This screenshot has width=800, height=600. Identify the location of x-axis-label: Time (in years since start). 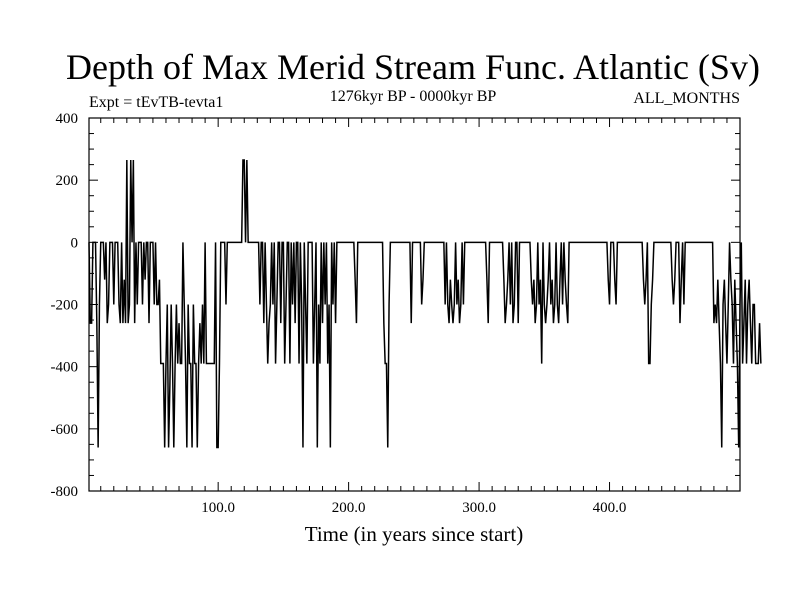
(414, 534).